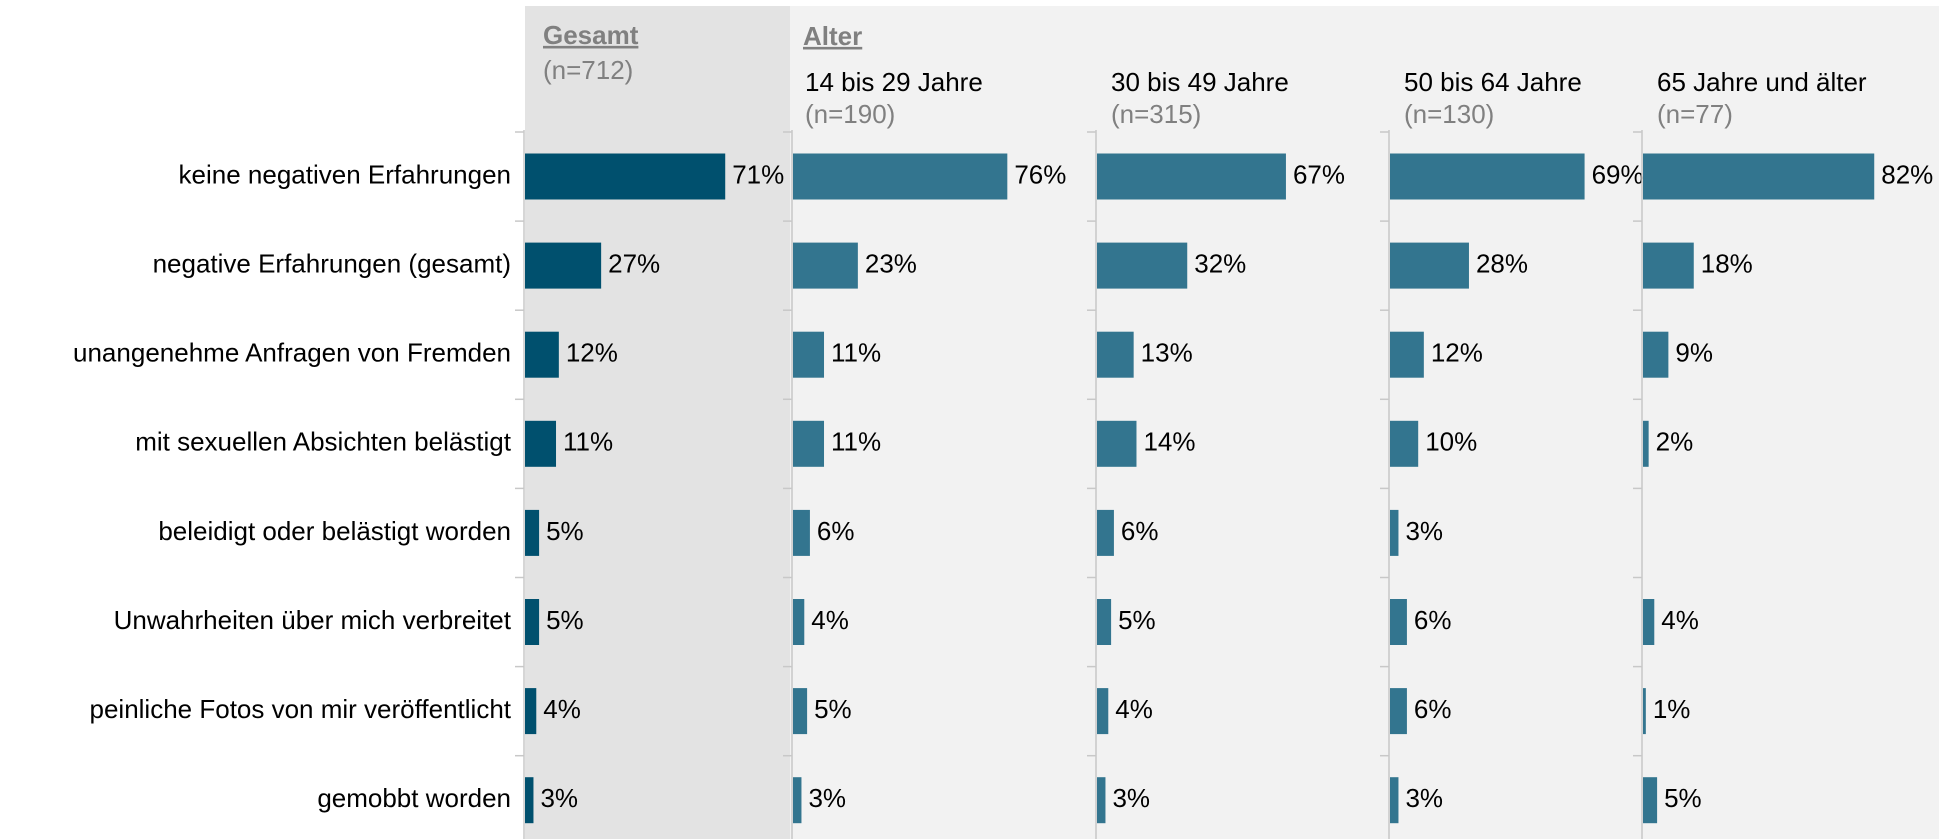  I want to click on value-label: 32%, so click(1220, 263).